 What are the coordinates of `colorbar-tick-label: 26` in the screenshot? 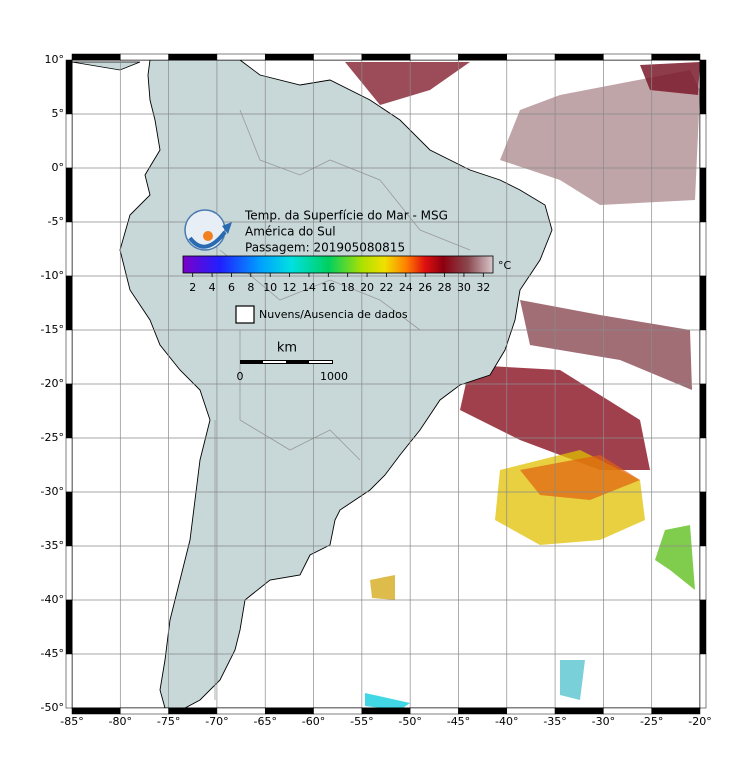 It's located at (425, 287).